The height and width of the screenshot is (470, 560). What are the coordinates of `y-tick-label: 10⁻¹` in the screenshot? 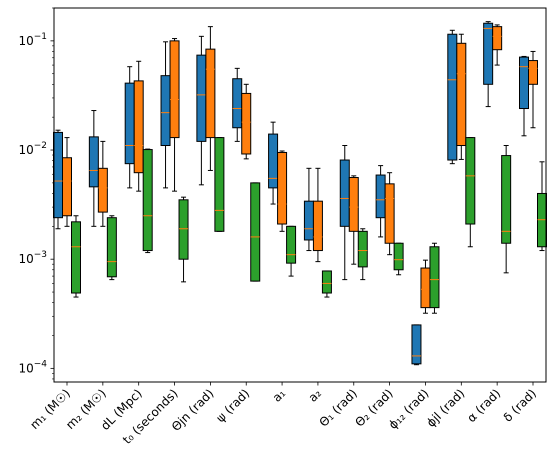 It's located at (32, 40).